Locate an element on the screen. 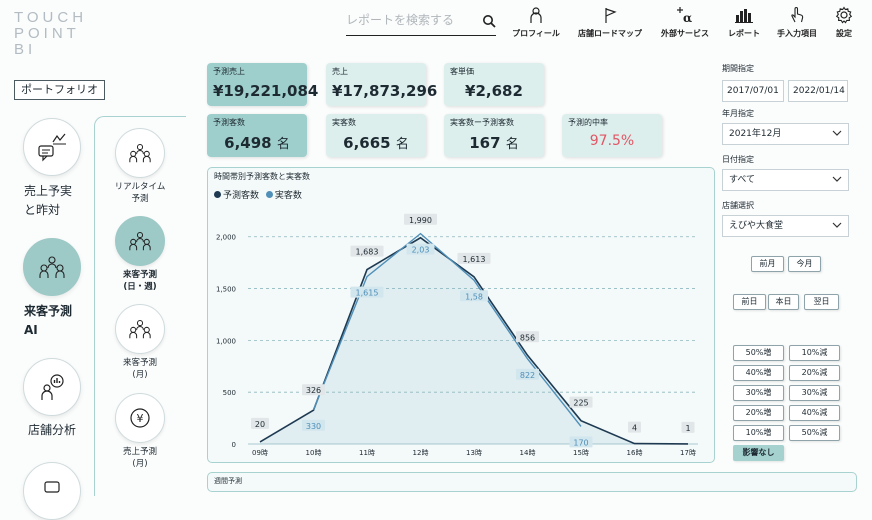  adjust-plus-30-button: 30%増 is located at coordinates (758, 393).